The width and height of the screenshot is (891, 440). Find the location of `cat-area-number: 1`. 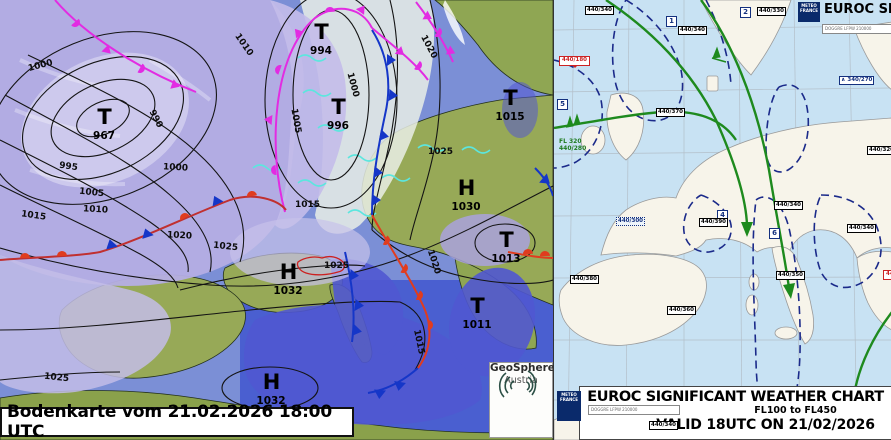

cat-area-number: 1 is located at coordinates (671, 21).